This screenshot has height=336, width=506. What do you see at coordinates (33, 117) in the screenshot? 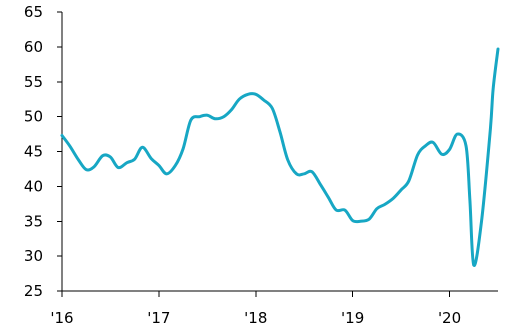
I see `y-tick-label: 50` at bounding box center [33, 117].